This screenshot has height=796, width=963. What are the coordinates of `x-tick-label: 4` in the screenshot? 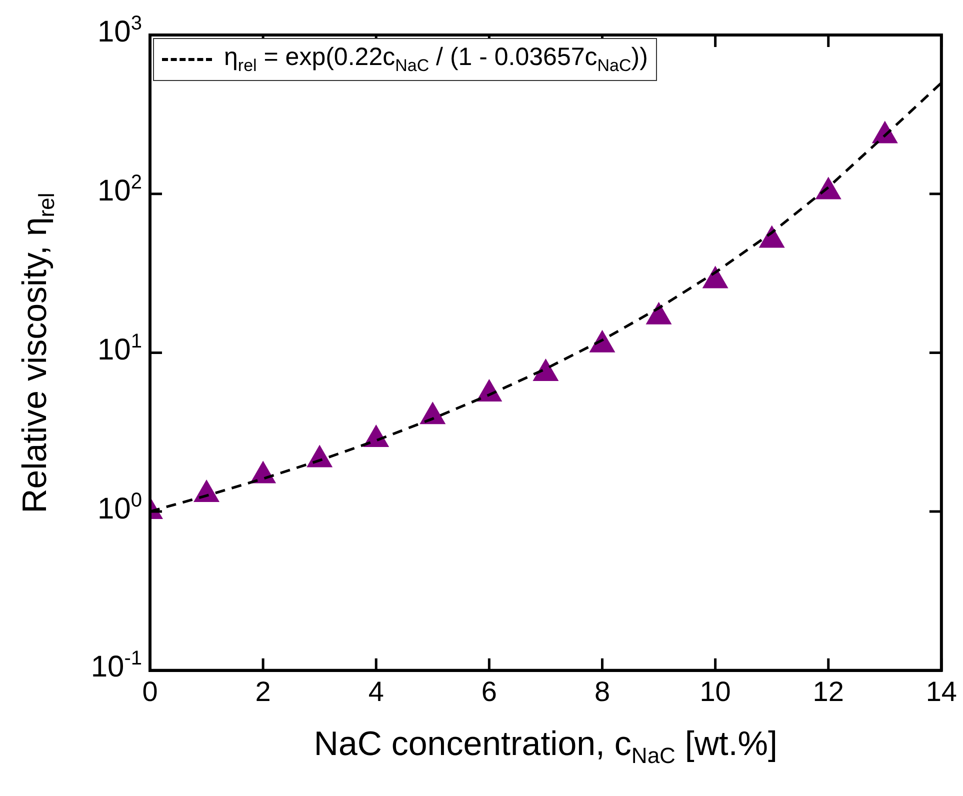 It's located at (376, 691).